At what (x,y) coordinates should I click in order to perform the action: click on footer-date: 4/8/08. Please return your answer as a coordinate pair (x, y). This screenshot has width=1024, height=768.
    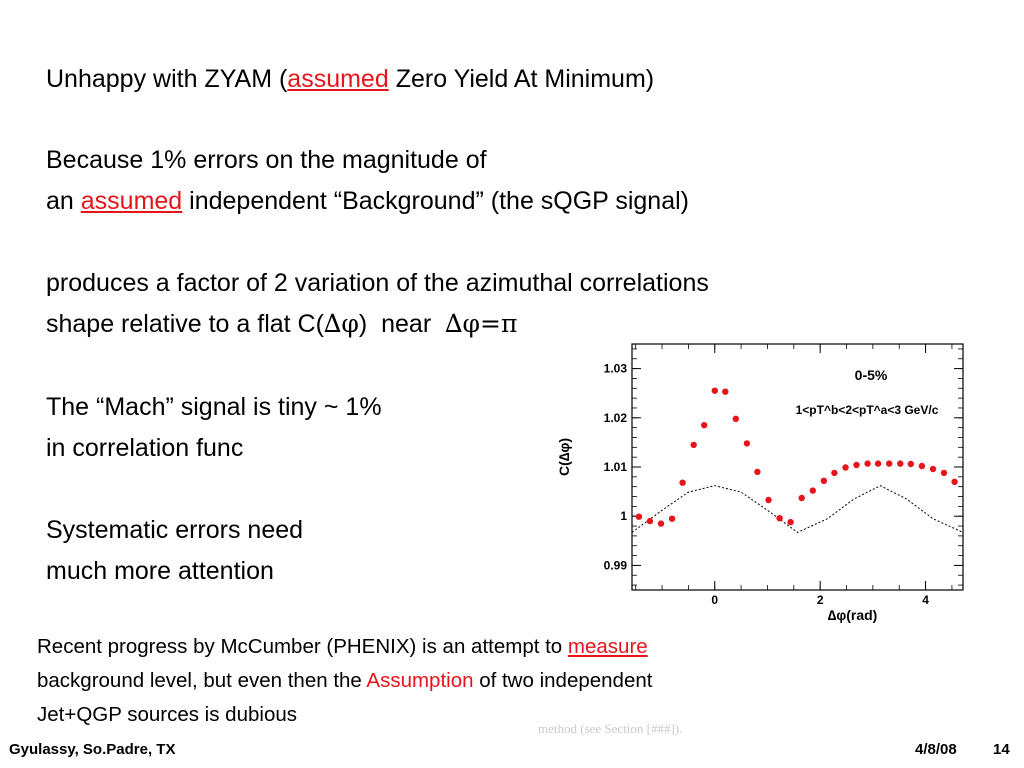
    Looking at the image, I should click on (936, 749).